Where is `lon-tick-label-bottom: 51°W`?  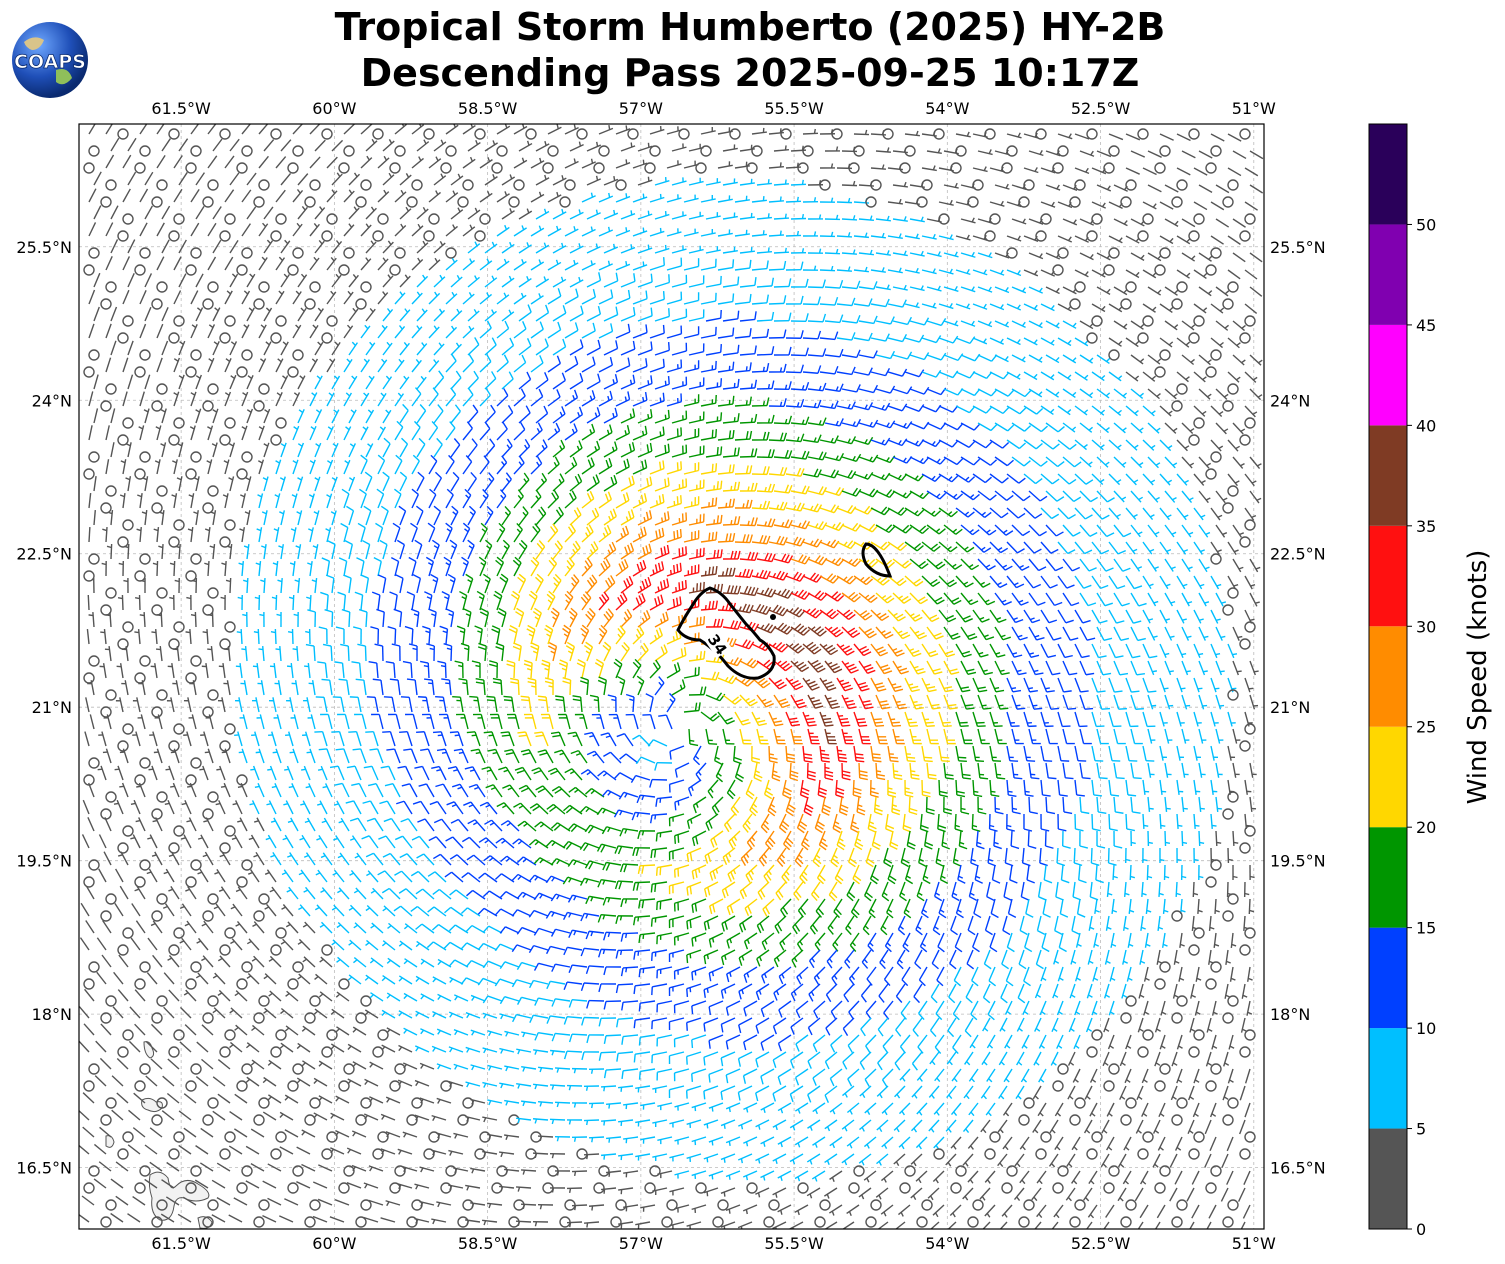 lon-tick-label-bottom: 51°W is located at coordinates (1254, 1243).